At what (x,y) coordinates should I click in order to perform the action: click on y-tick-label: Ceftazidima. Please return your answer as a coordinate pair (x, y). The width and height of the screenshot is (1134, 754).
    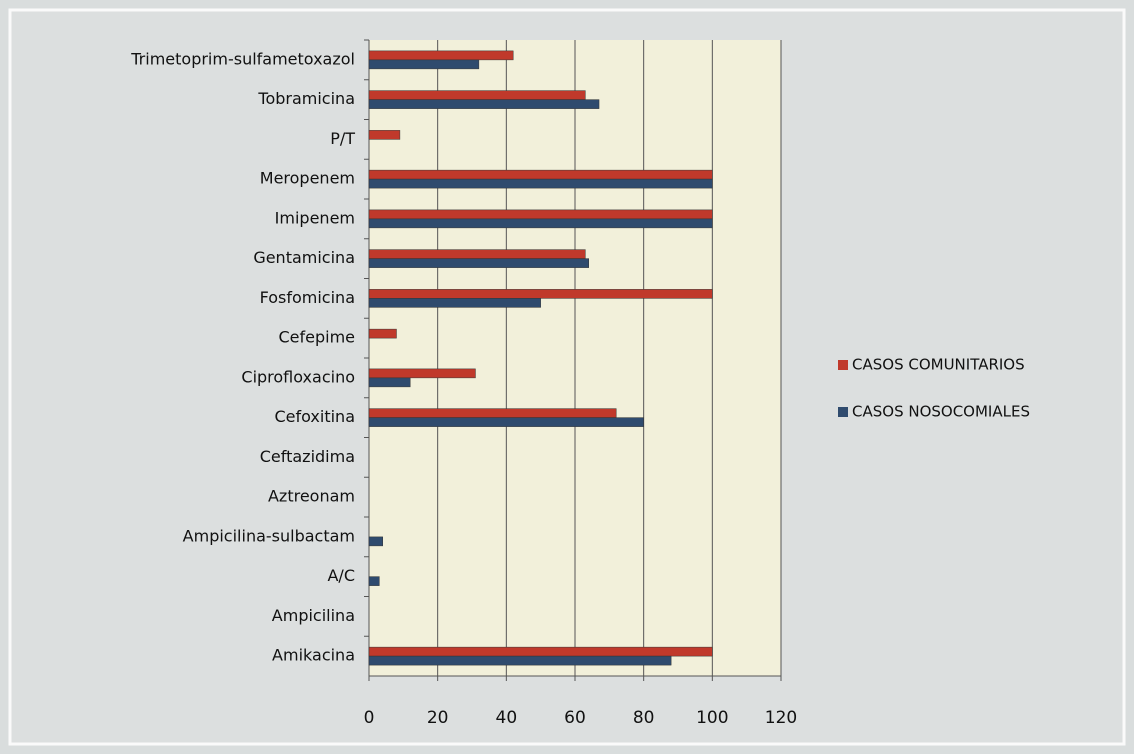
    Looking at the image, I should click on (307, 456).